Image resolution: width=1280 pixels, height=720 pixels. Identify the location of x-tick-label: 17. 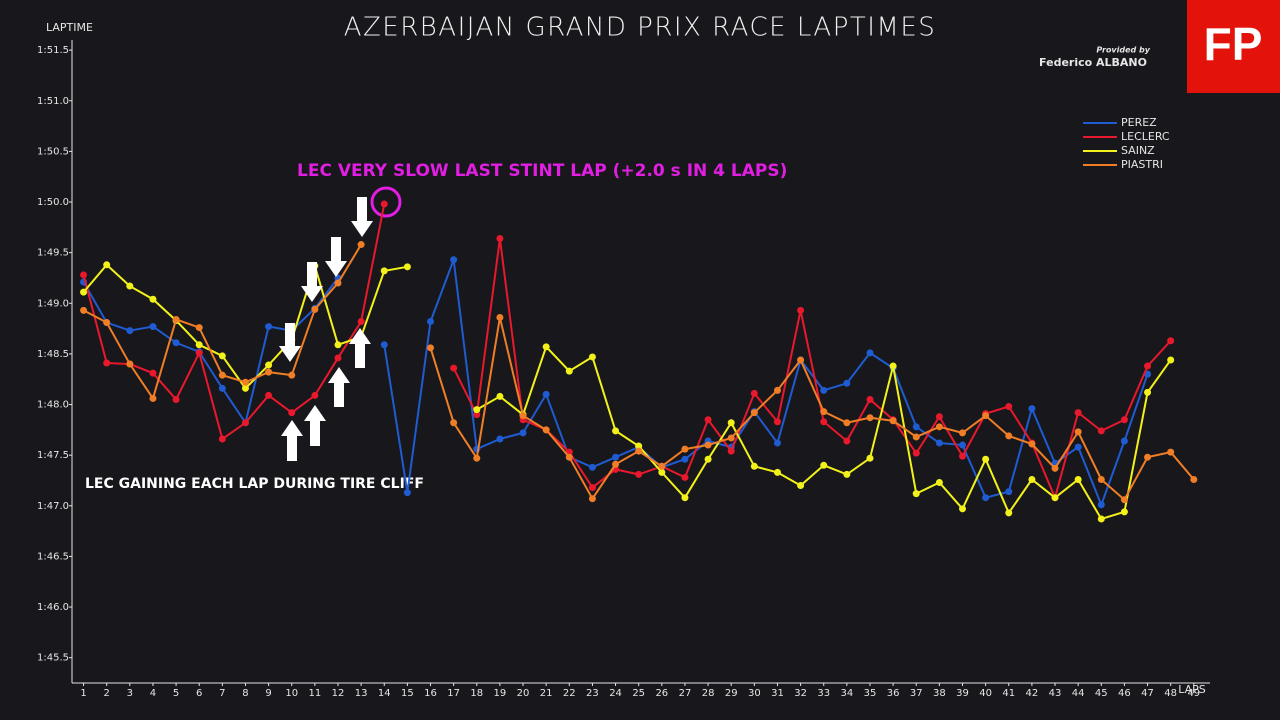
(453, 693).